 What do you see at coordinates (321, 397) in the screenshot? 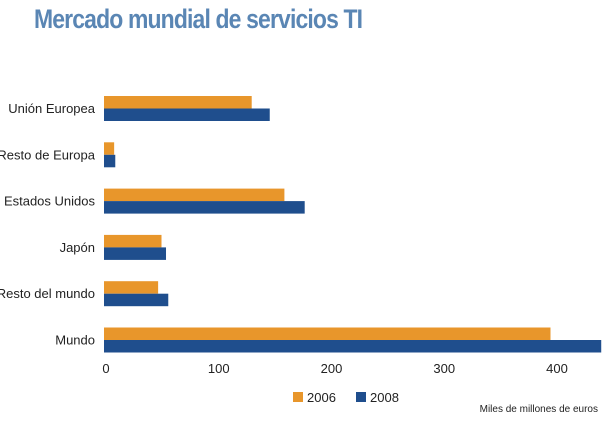
I see `legend-label: 2006` at bounding box center [321, 397].